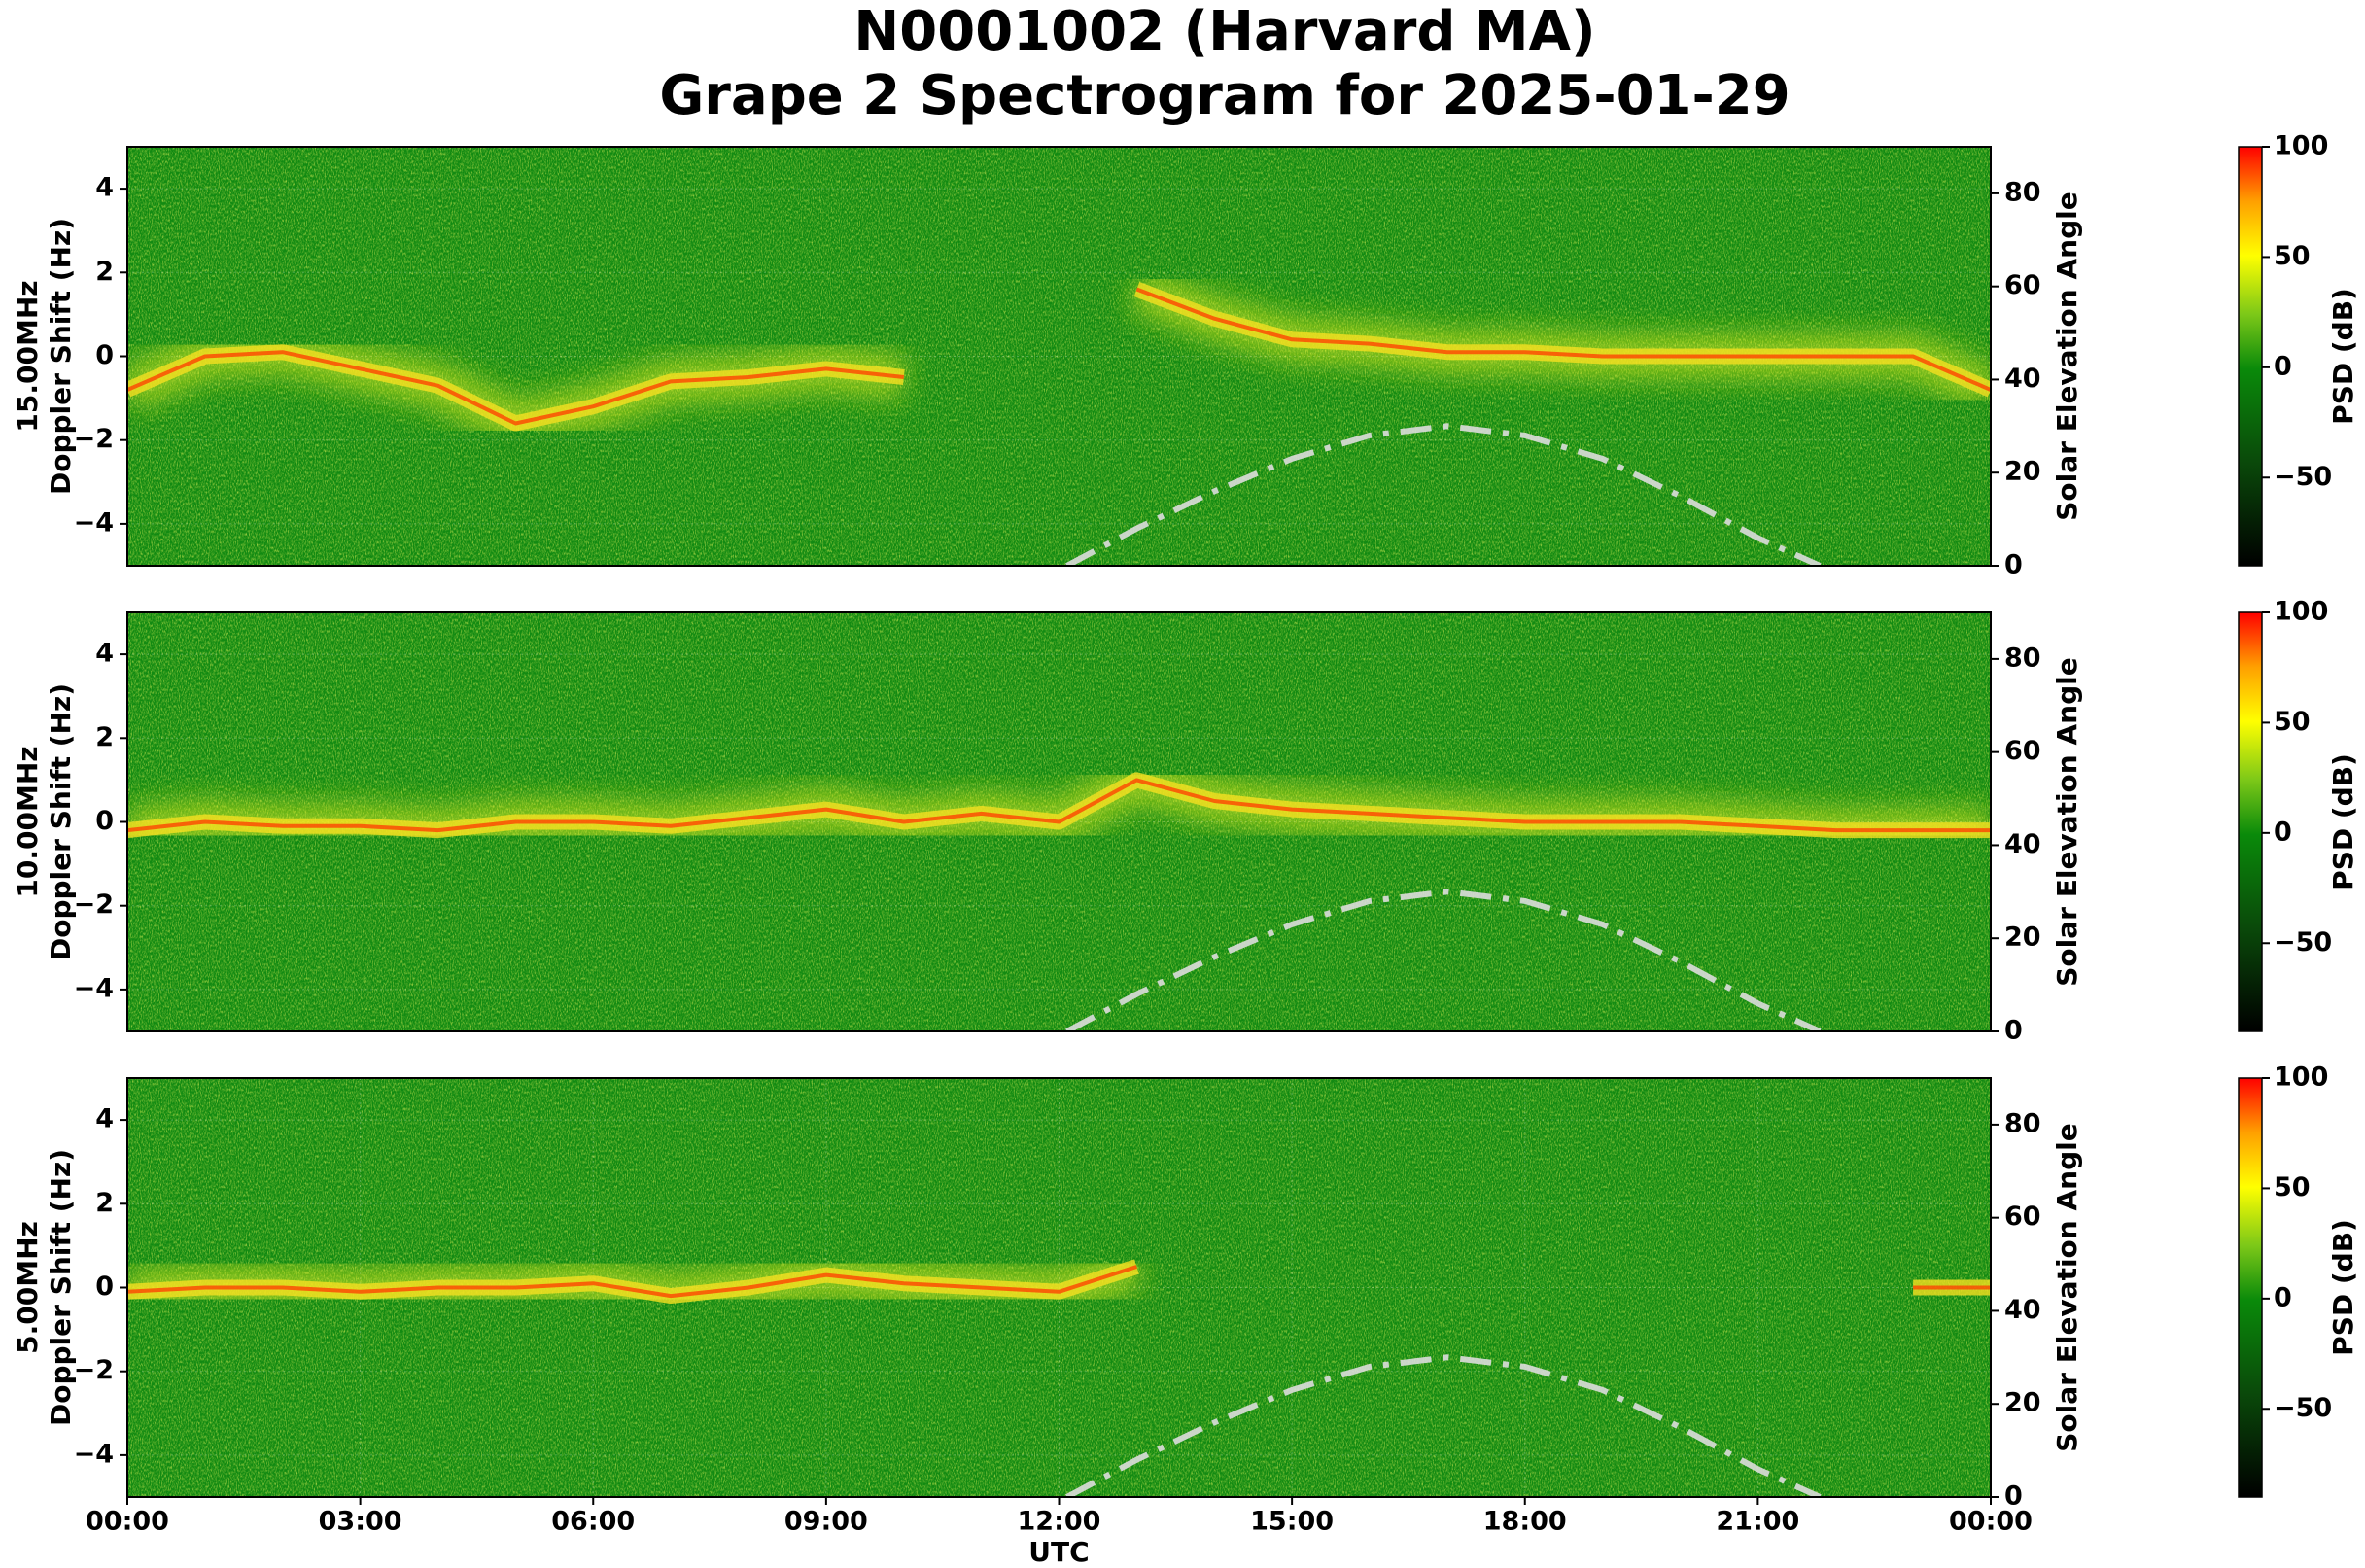 The width and height of the screenshot is (2365, 1568). What do you see at coordinates (1292, 1522) in the screenshot?
I see `x-tick-label: 15:00` at bounding box center [1292, 1522].